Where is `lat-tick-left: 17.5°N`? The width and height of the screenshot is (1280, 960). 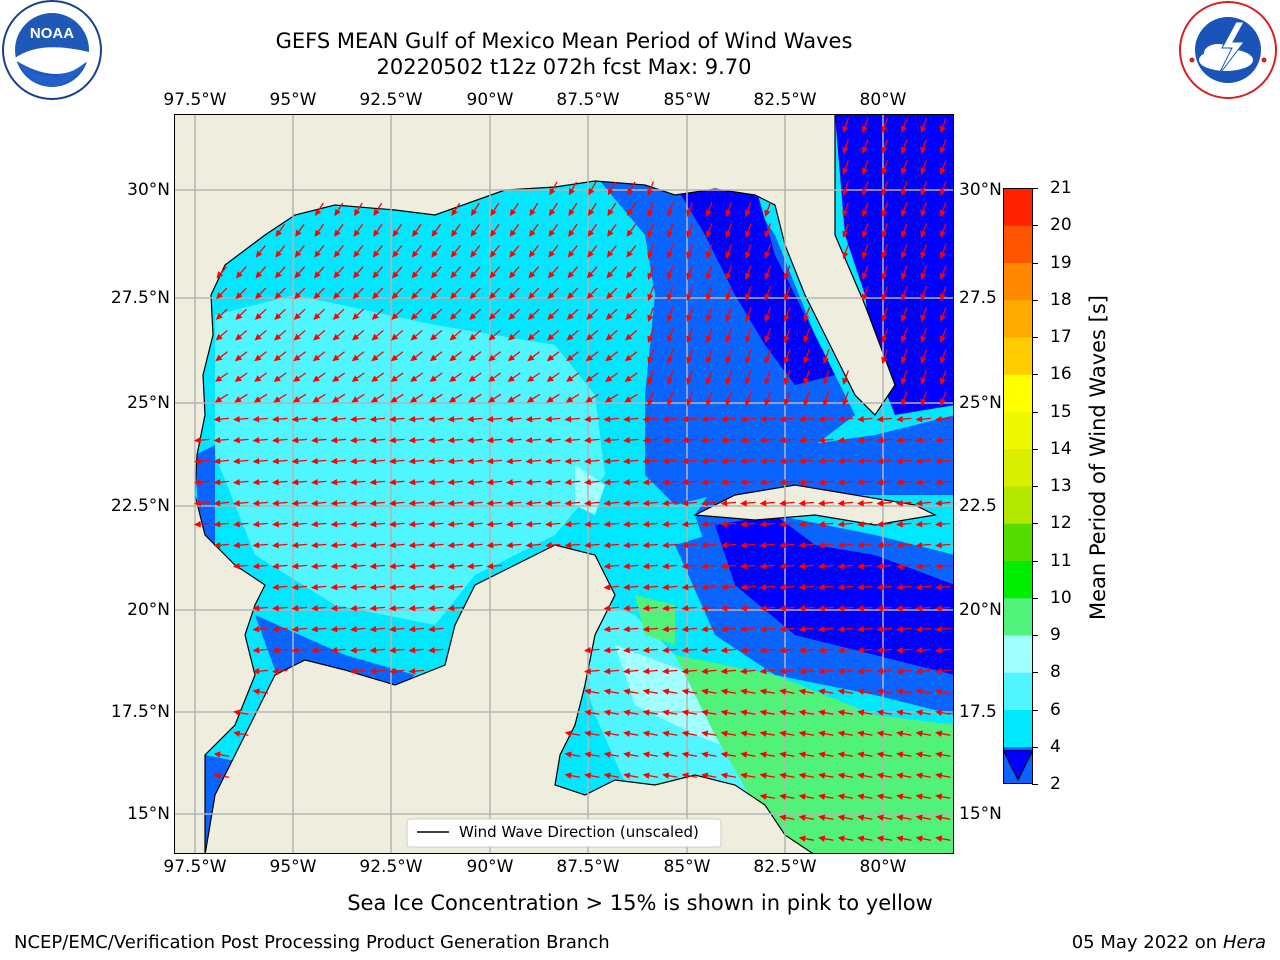
lat-tick-left: 17.5°N is located at coordinates (140, 712).